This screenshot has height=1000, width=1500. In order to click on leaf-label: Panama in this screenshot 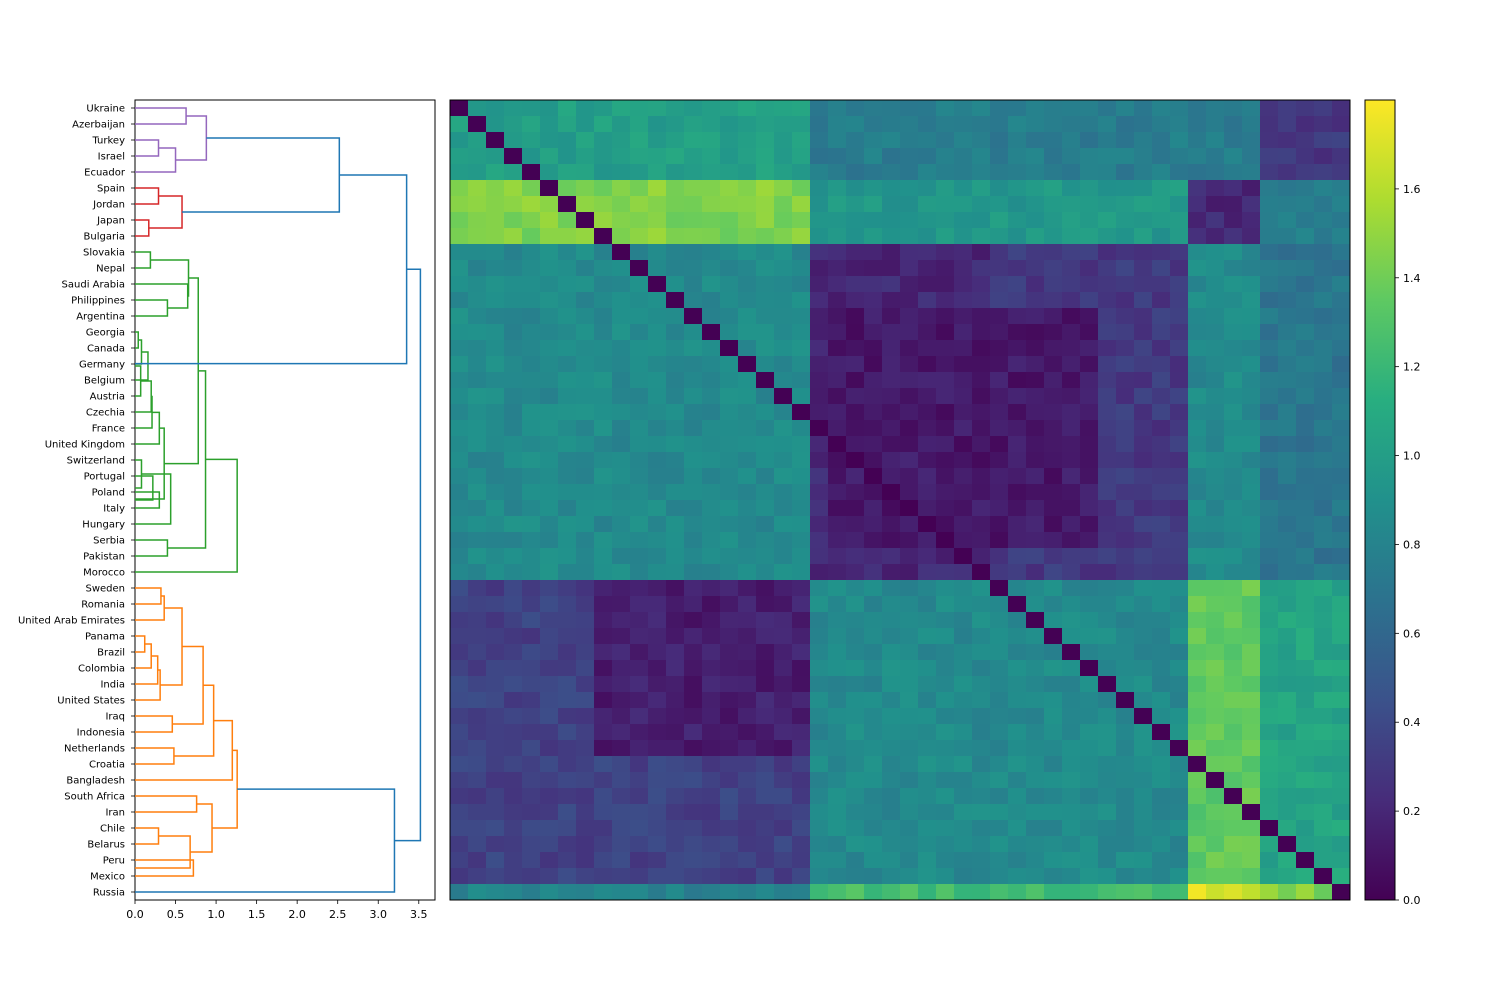, I will do `click(105, 637)`.